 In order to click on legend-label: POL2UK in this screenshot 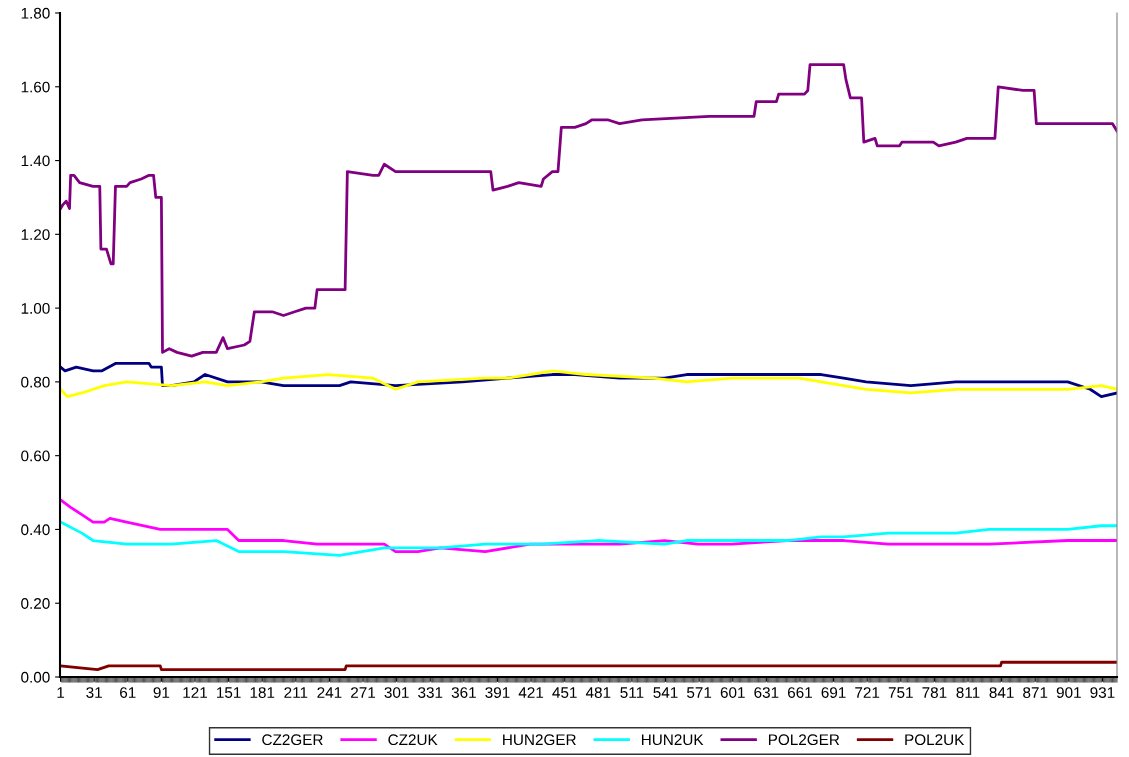, I will do `click(935, 740)`.